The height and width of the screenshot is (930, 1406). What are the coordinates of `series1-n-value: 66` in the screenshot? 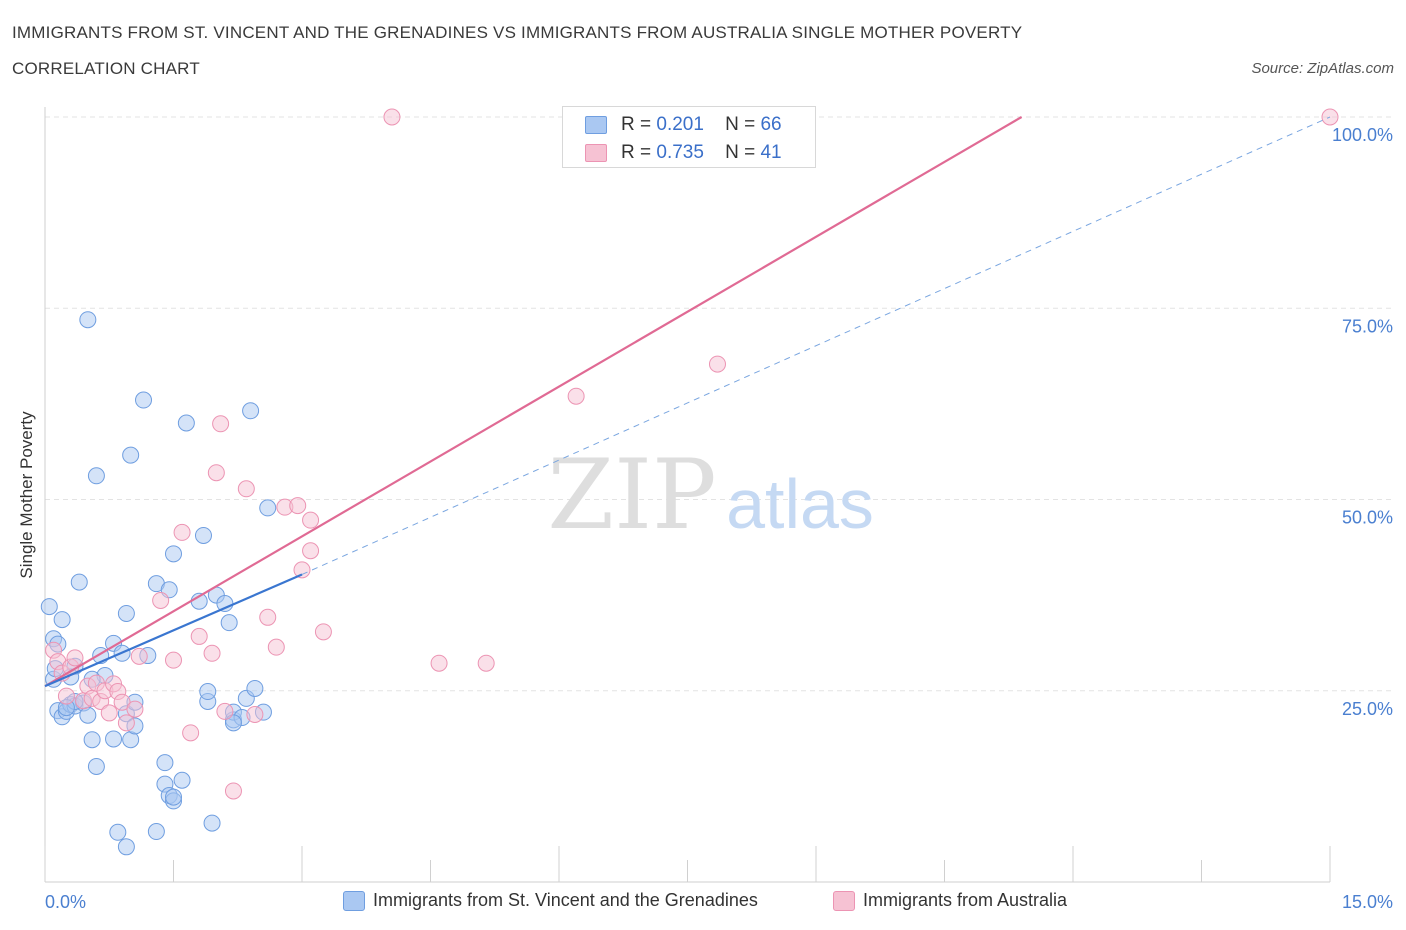 It's located at (771, 124).